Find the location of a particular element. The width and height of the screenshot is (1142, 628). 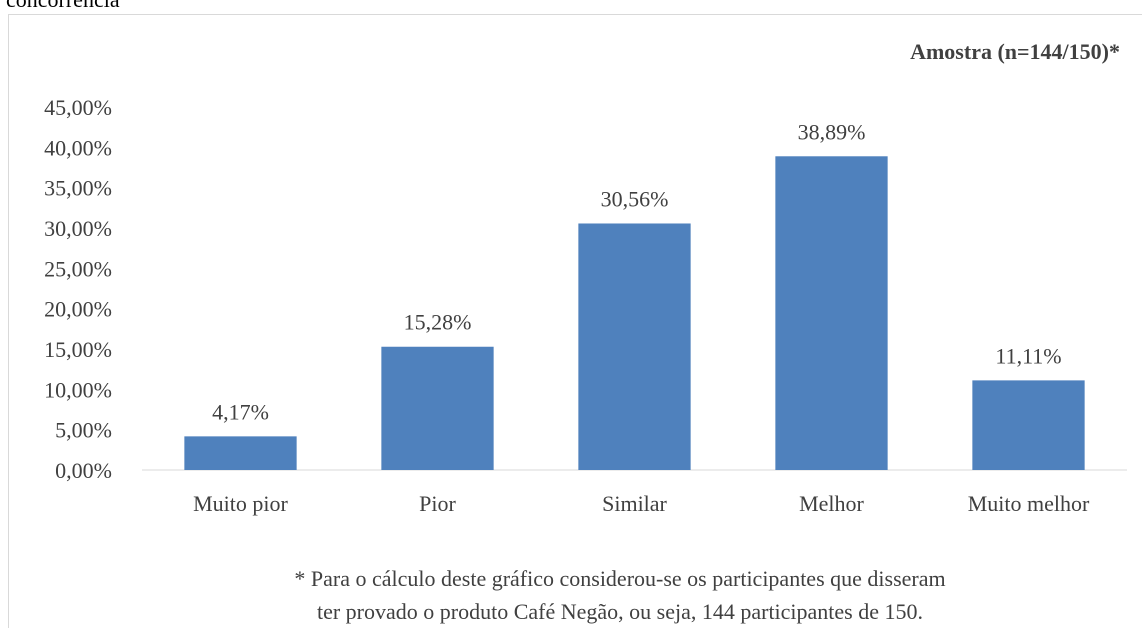

data-label: 30,56% is located at coordinates (635, 198).